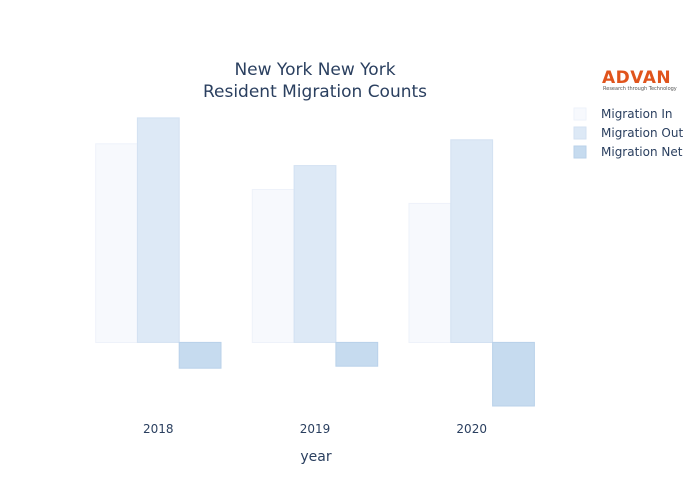 The image size is (700, 500). Describe the element at coordinates (116, 243) in the screenshot. I see `bar-migration-in-2018` at that location.